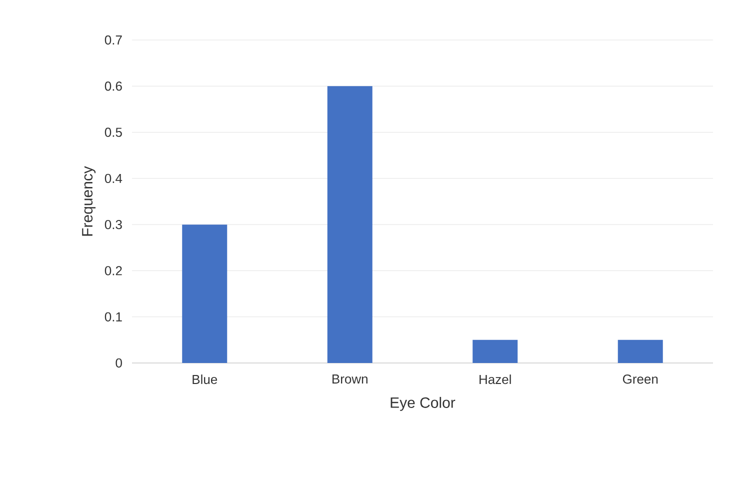 The image size is (740, 477). Describe the element at coordinates (113, 317) in the screenshot. I see `y-tick-label: 0.1` at that location.